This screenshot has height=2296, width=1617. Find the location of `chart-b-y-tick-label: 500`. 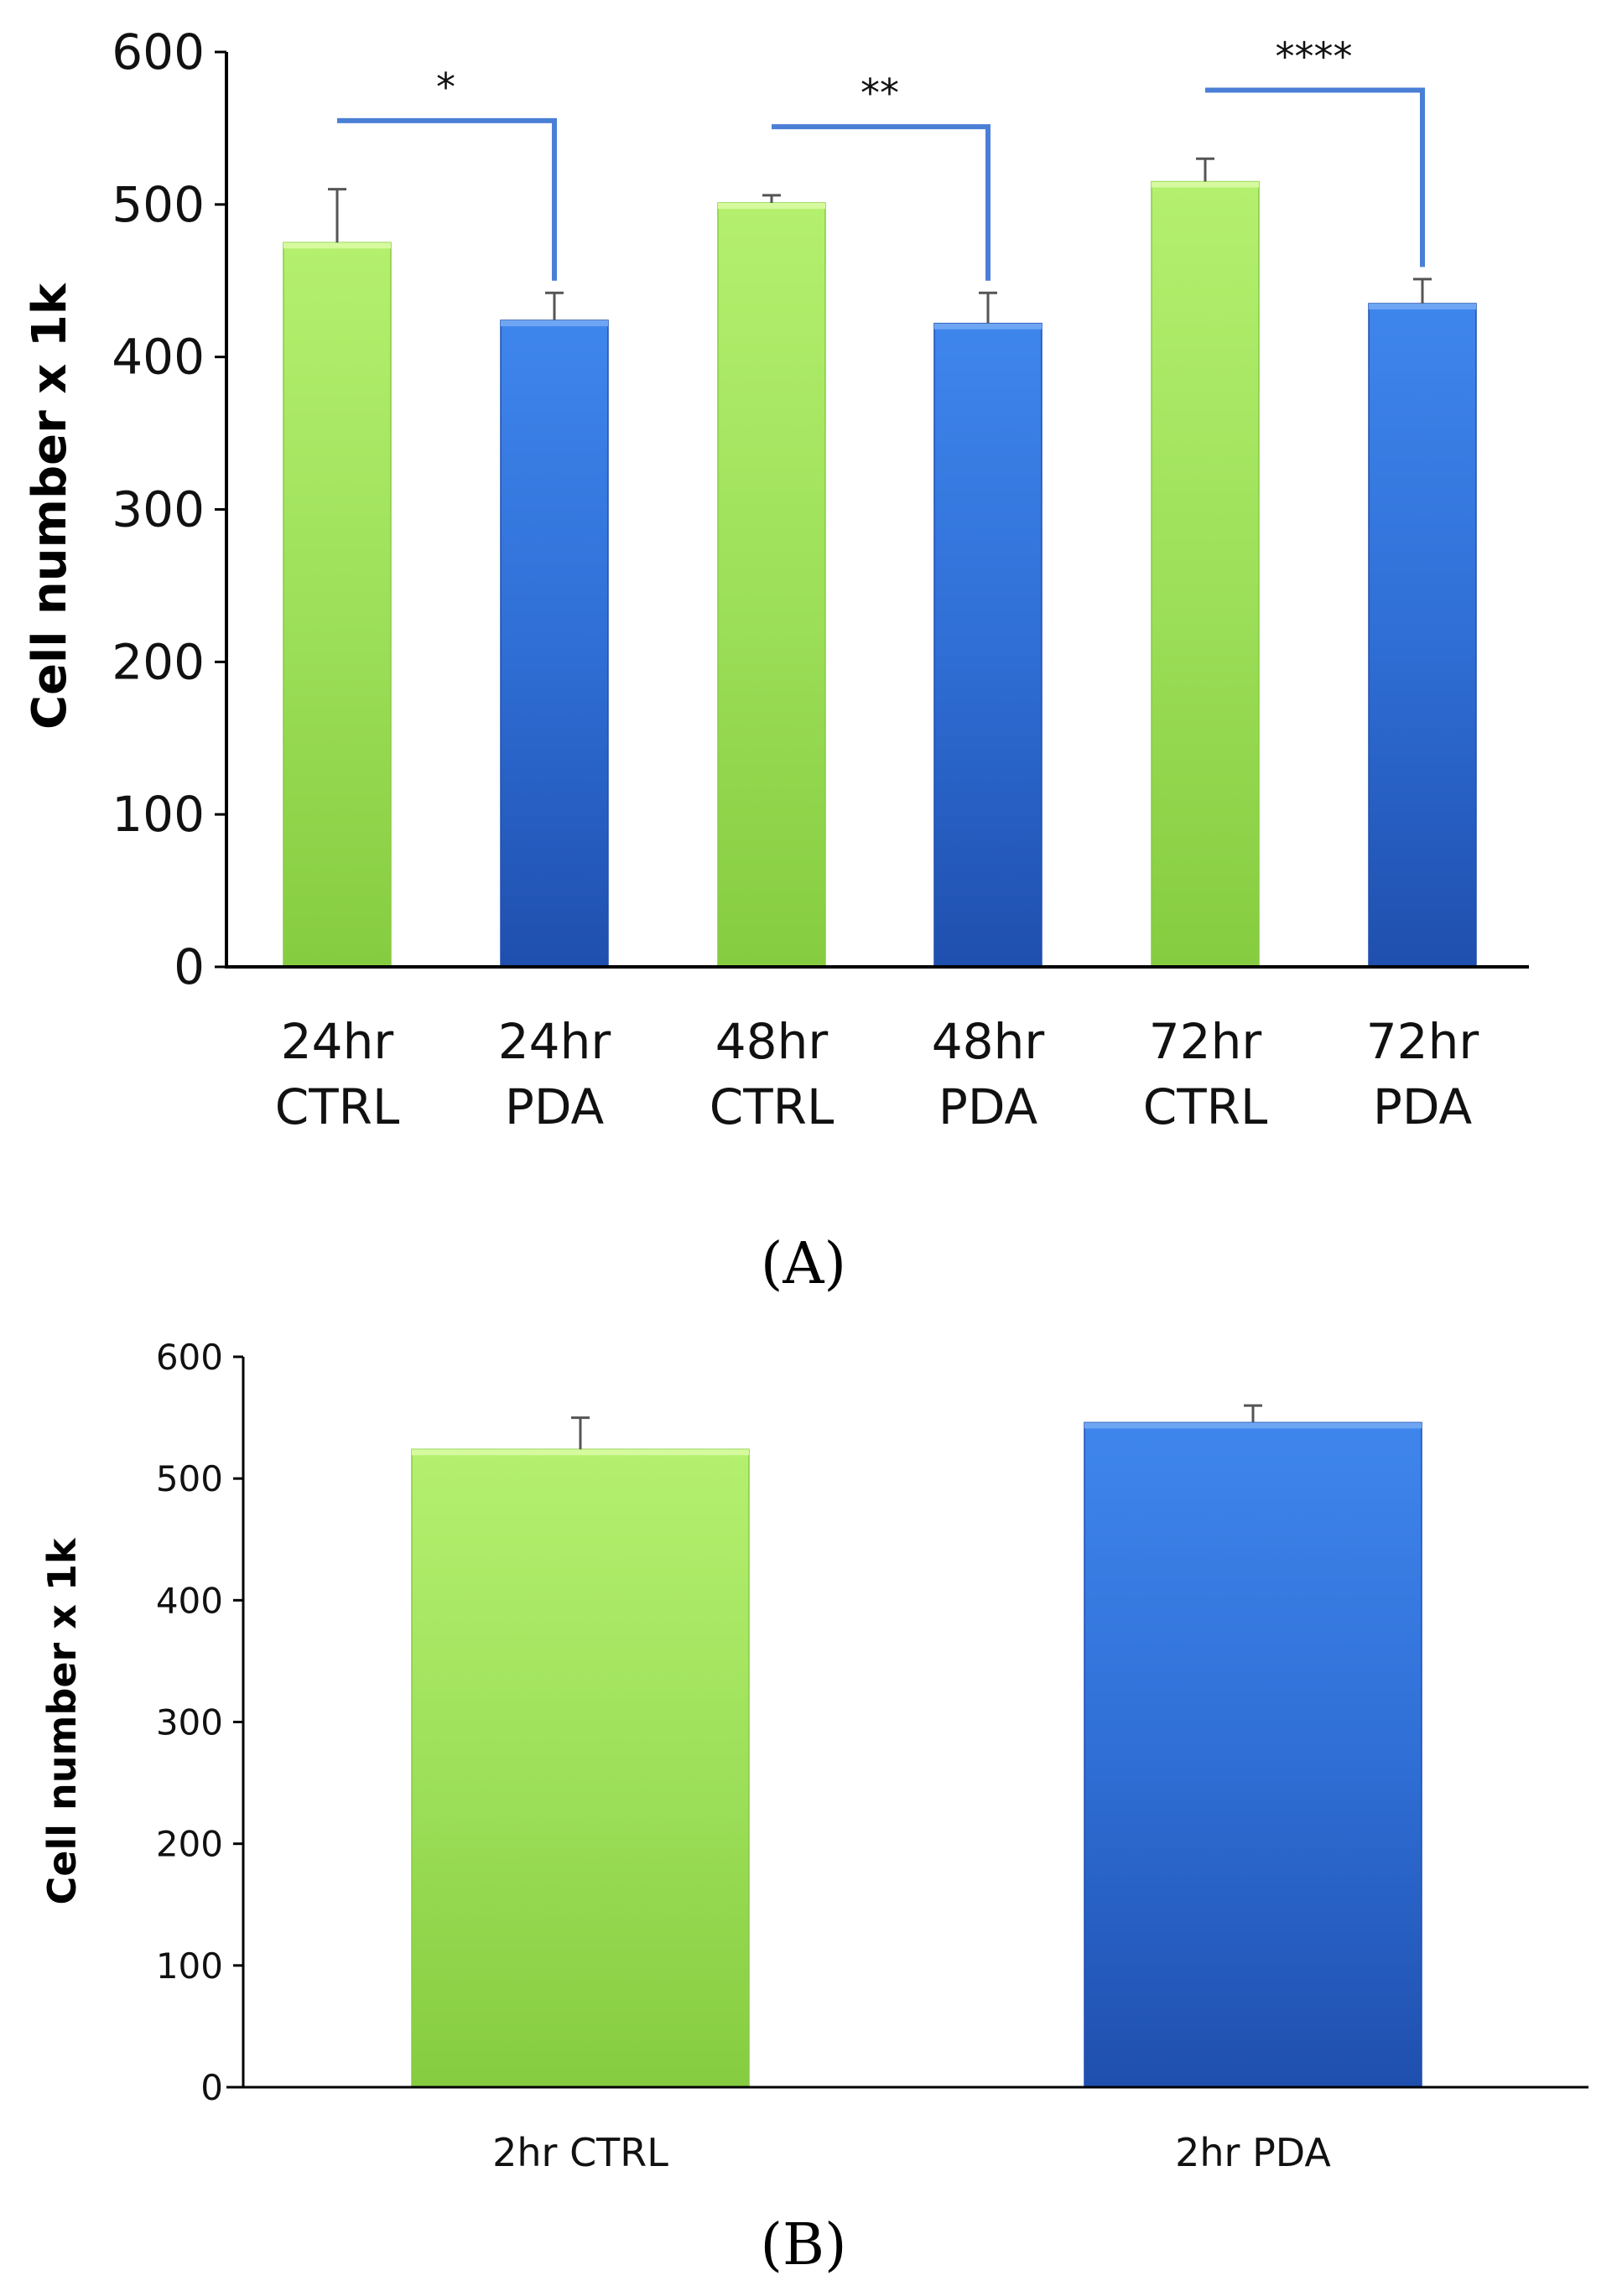

chart-b-y-tick-label: 500 is located at coordinates (189, 1478).